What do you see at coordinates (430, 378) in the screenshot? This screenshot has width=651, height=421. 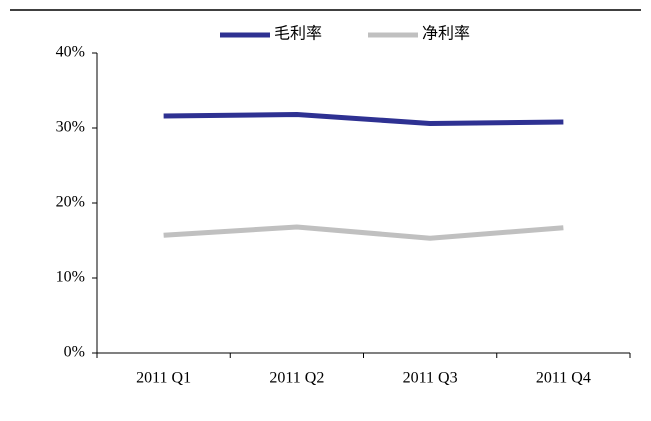 I see `x-tick-label: 2011 Q3` at bounding box center [430, 378].